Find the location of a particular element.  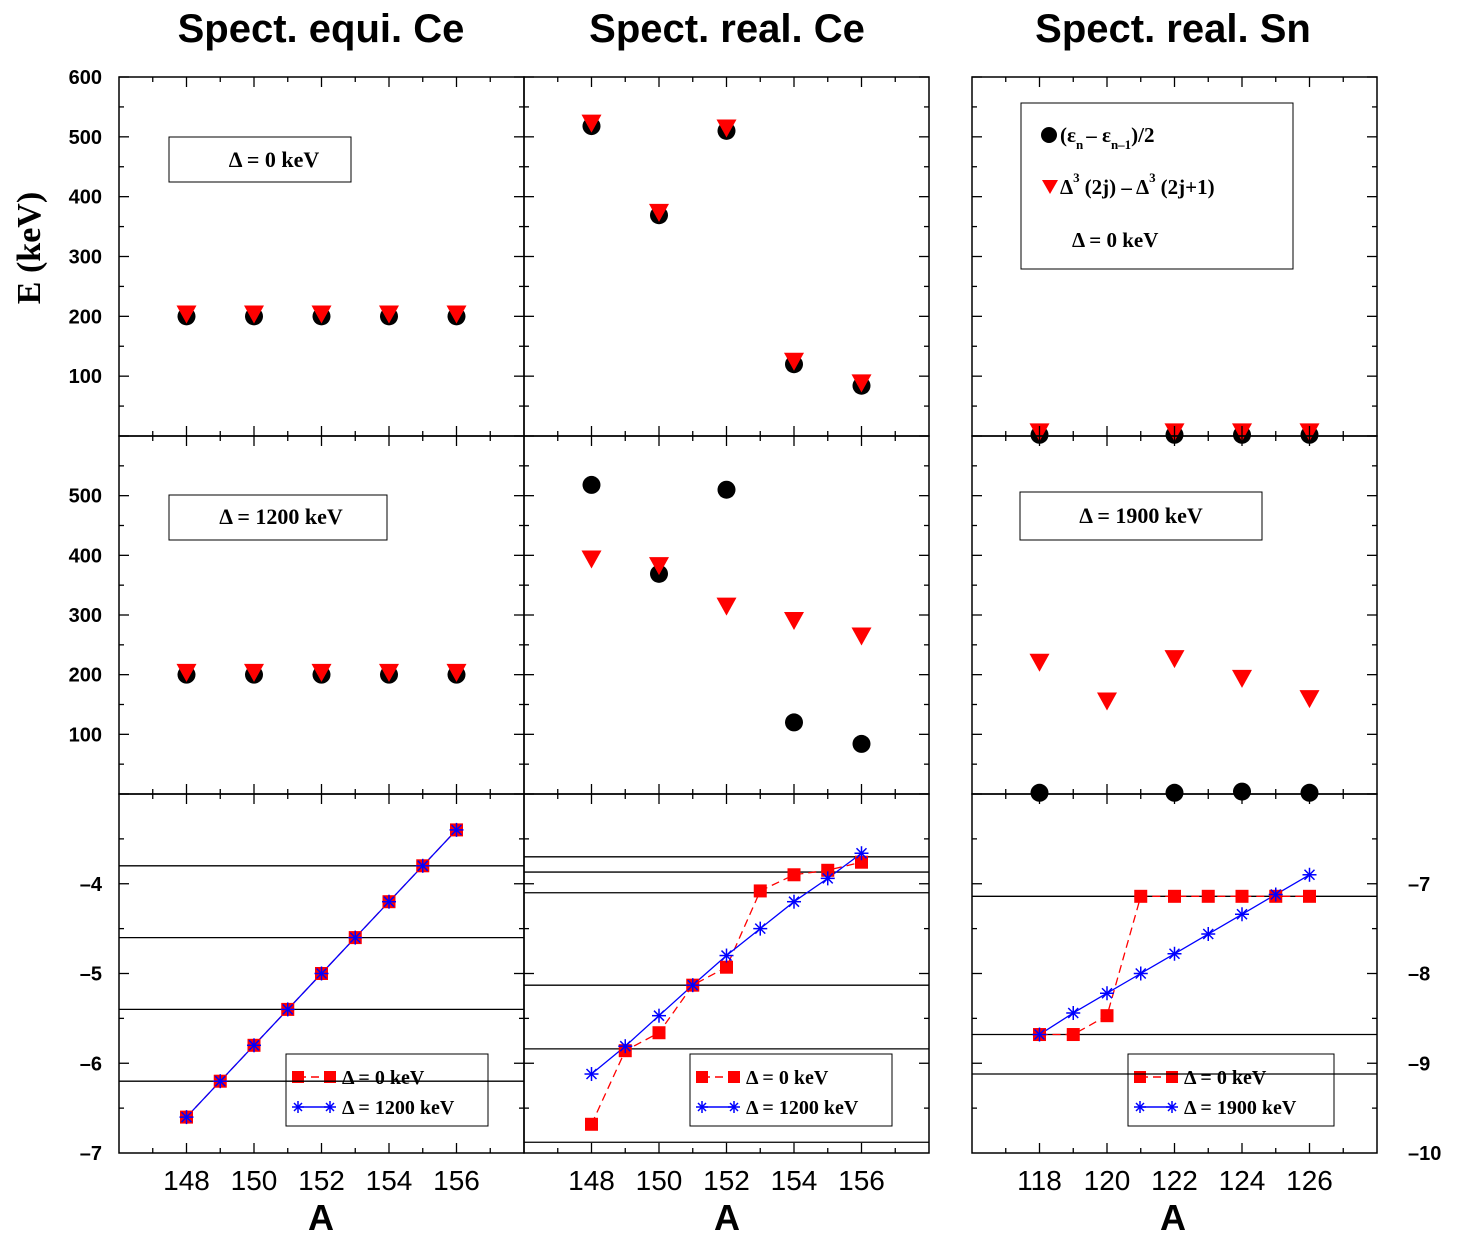

y-tick-label: –7 is located at coordinates (91, 1154).